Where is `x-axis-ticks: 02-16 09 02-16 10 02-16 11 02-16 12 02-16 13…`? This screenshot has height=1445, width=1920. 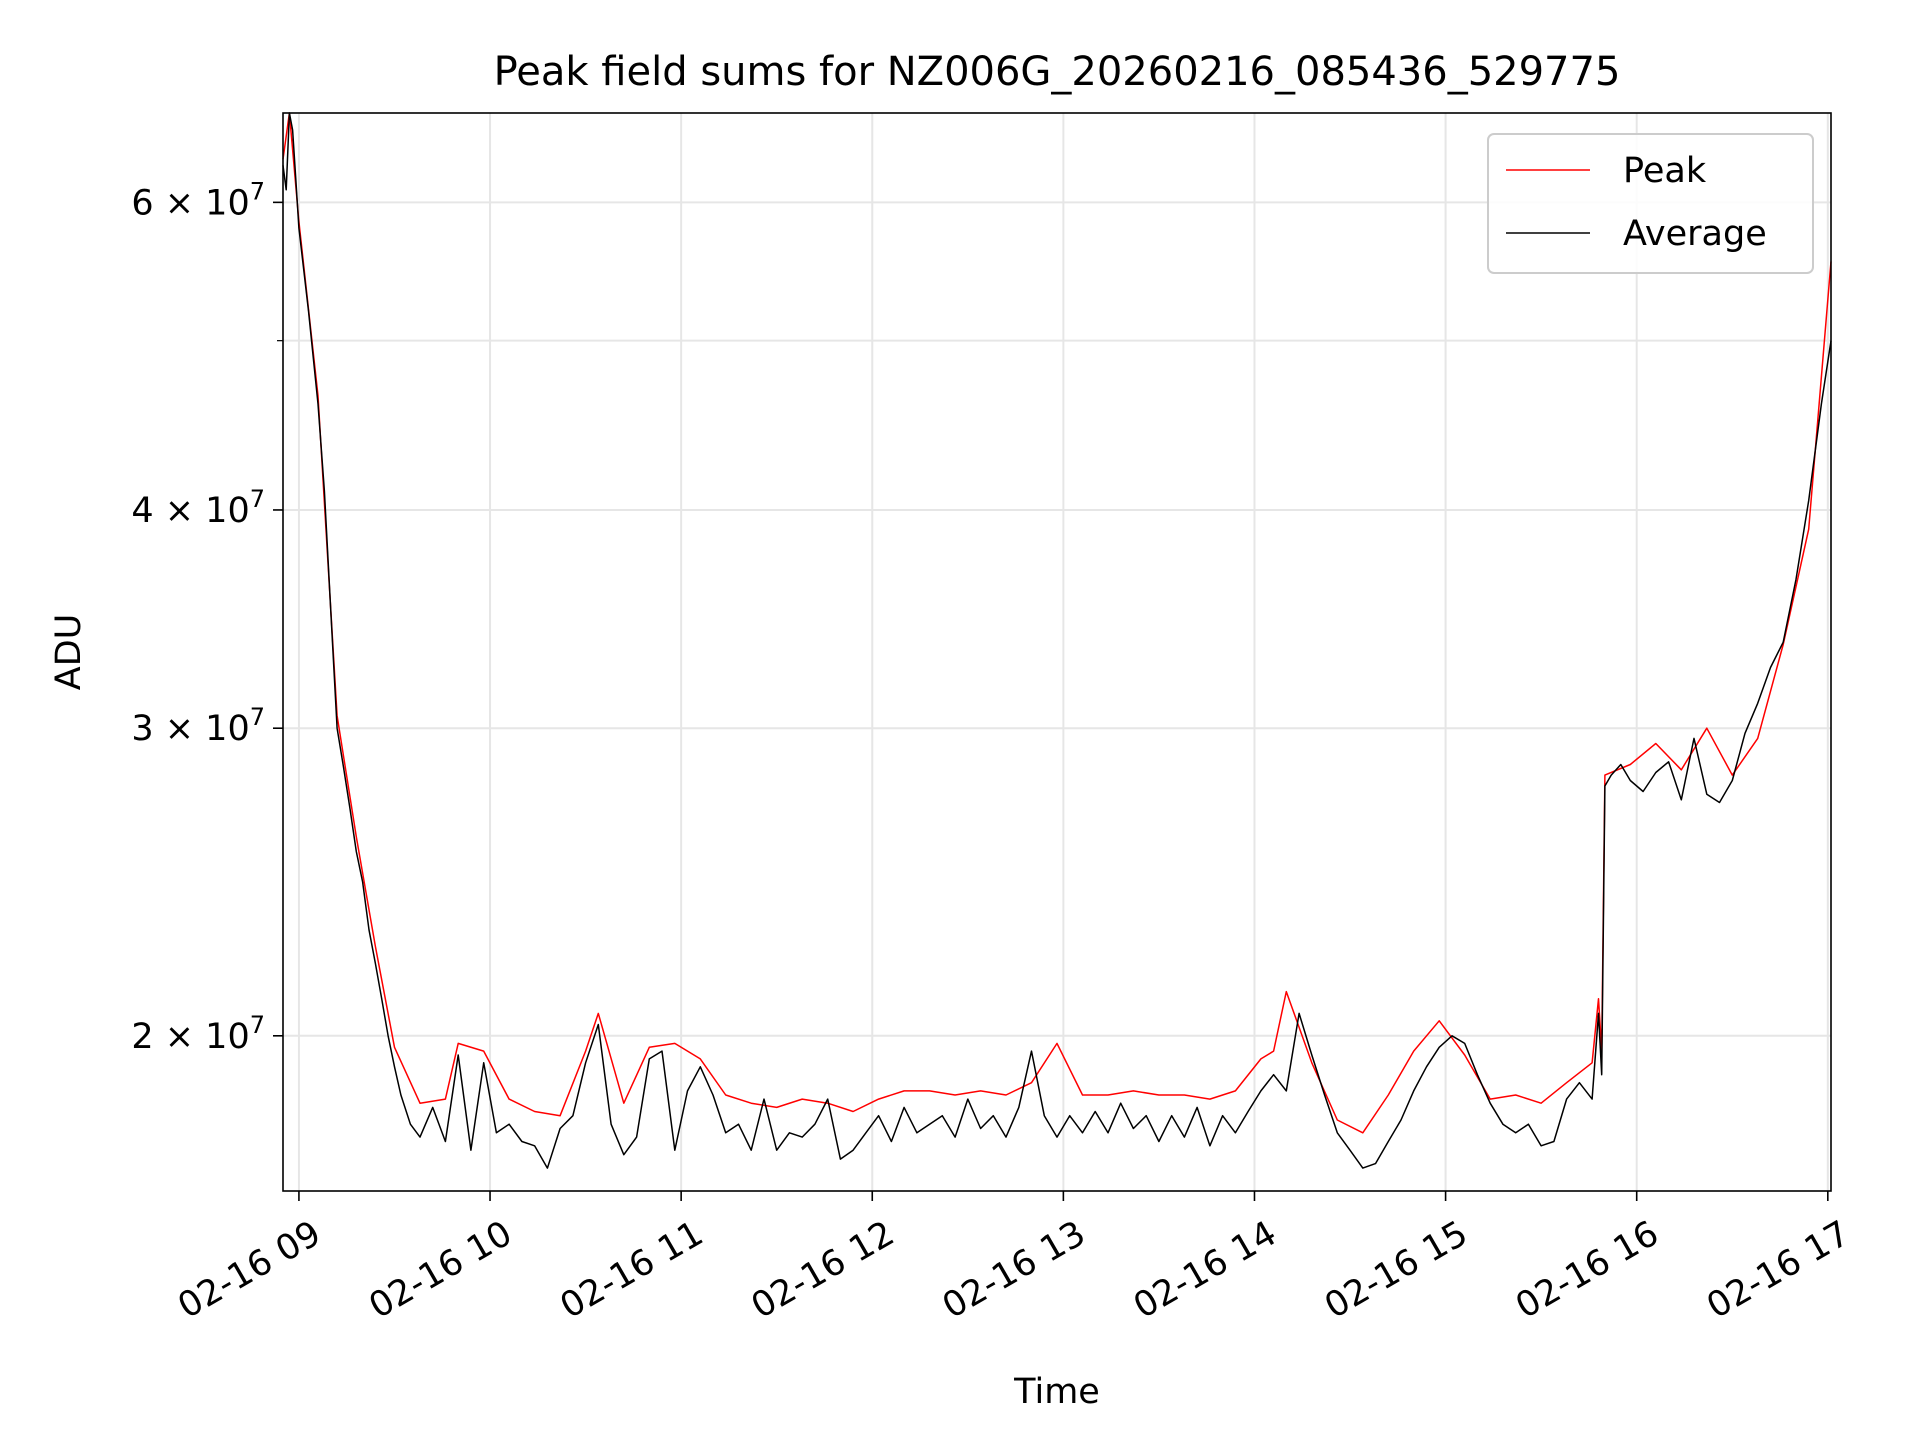
x-axis-ticks: 02-16 09 02-16 10 02-16 11 02-16 12 02-16 13… is located at coordinates (1014, 1259).